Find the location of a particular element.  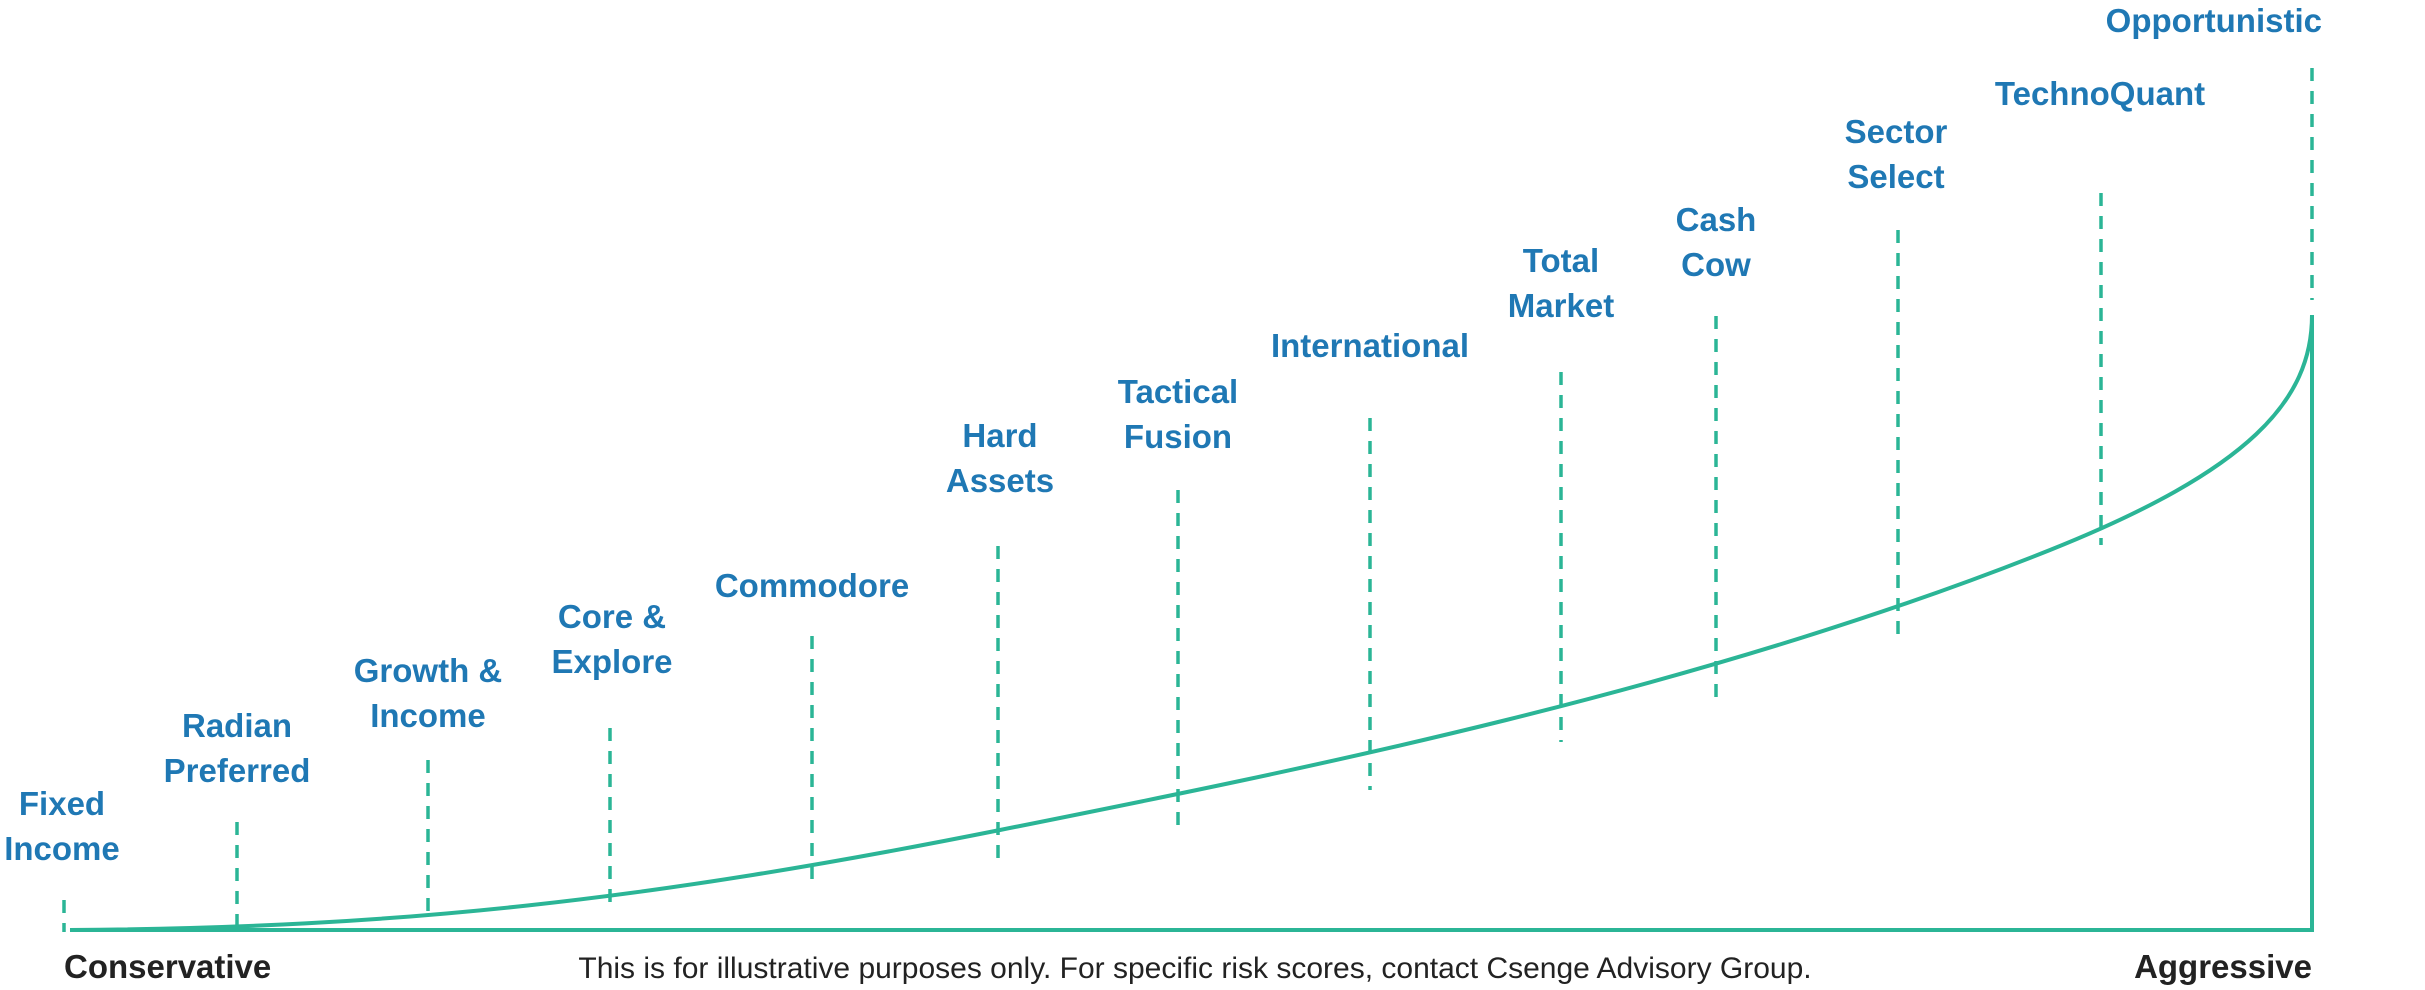

strategy-label-line: Select is located at coordinates (1895, 176).